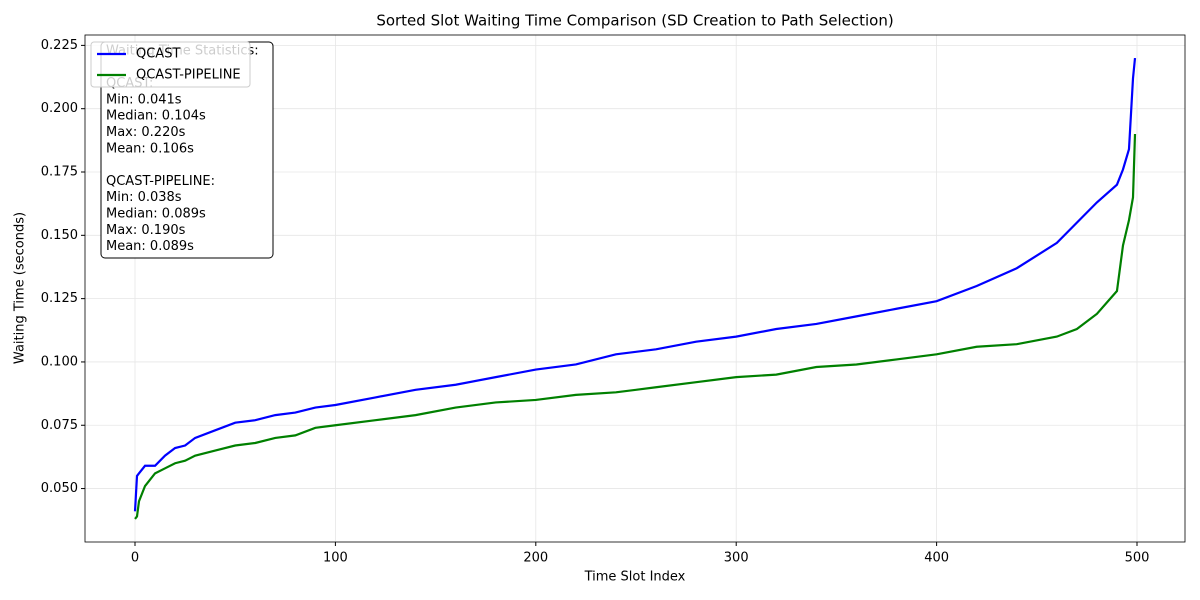  Describe the element at coordinates (59, 425) in the screenshot. I see `y-tick-label: 0.075` at that location.